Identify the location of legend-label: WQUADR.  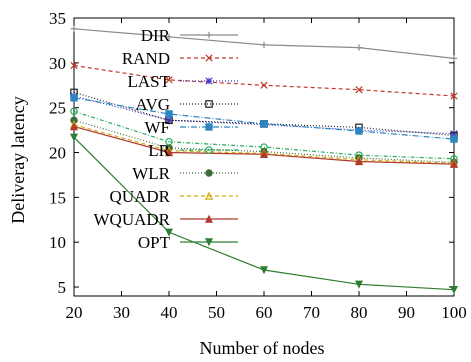
(132, 219).